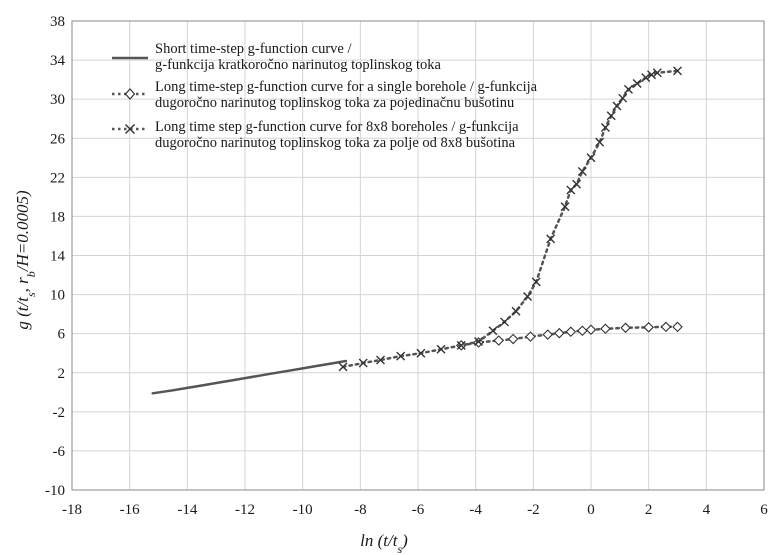  I want to click on legend-label-short-time-line1: Short time-step g-function curve /, so click(253, 49).